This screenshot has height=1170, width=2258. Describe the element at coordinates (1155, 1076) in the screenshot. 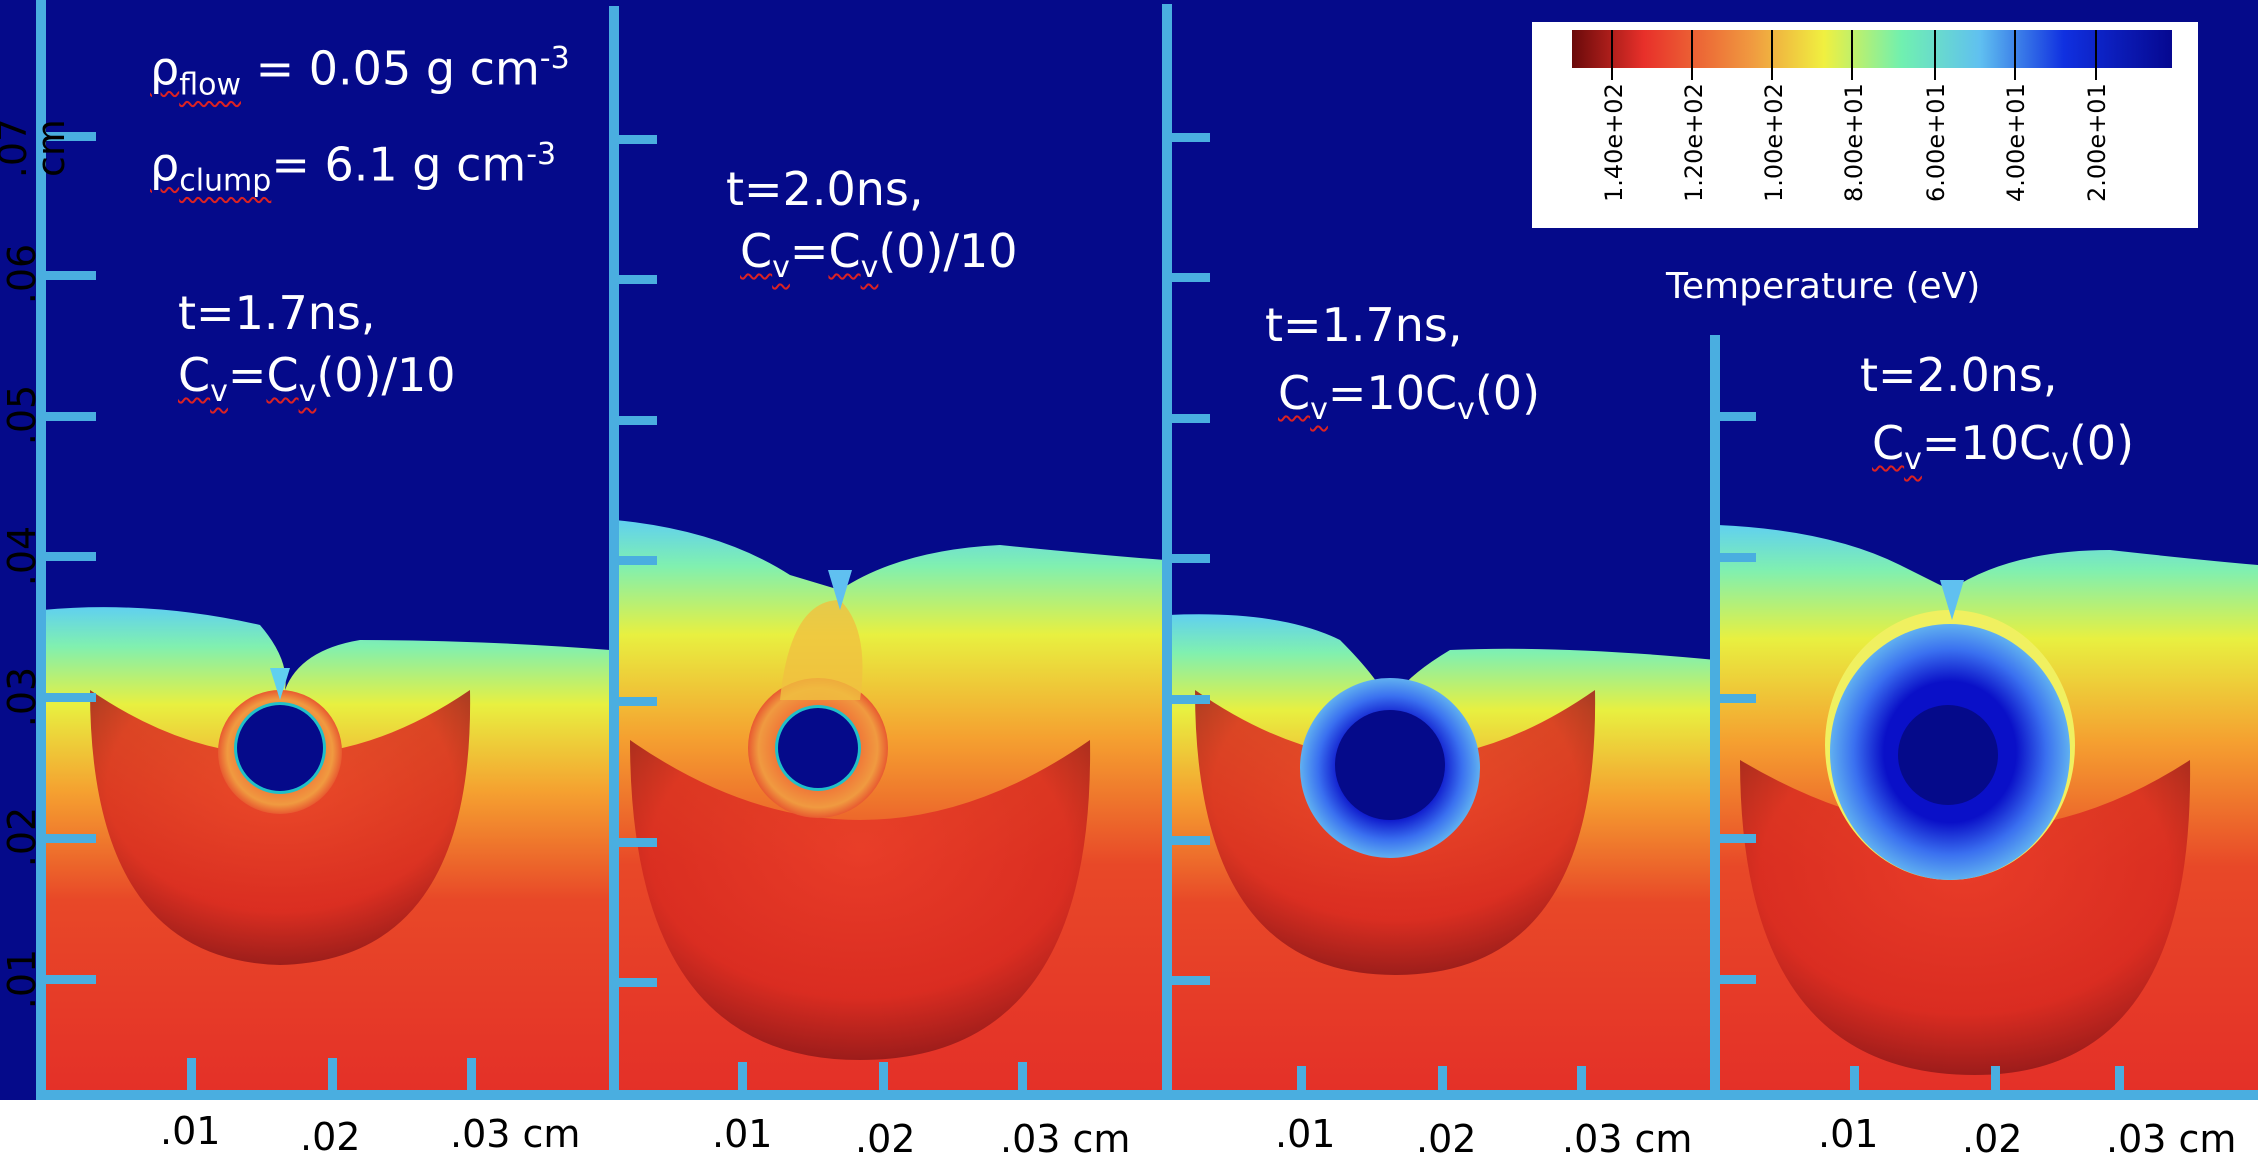

I see `x-tick-marks` at that location.